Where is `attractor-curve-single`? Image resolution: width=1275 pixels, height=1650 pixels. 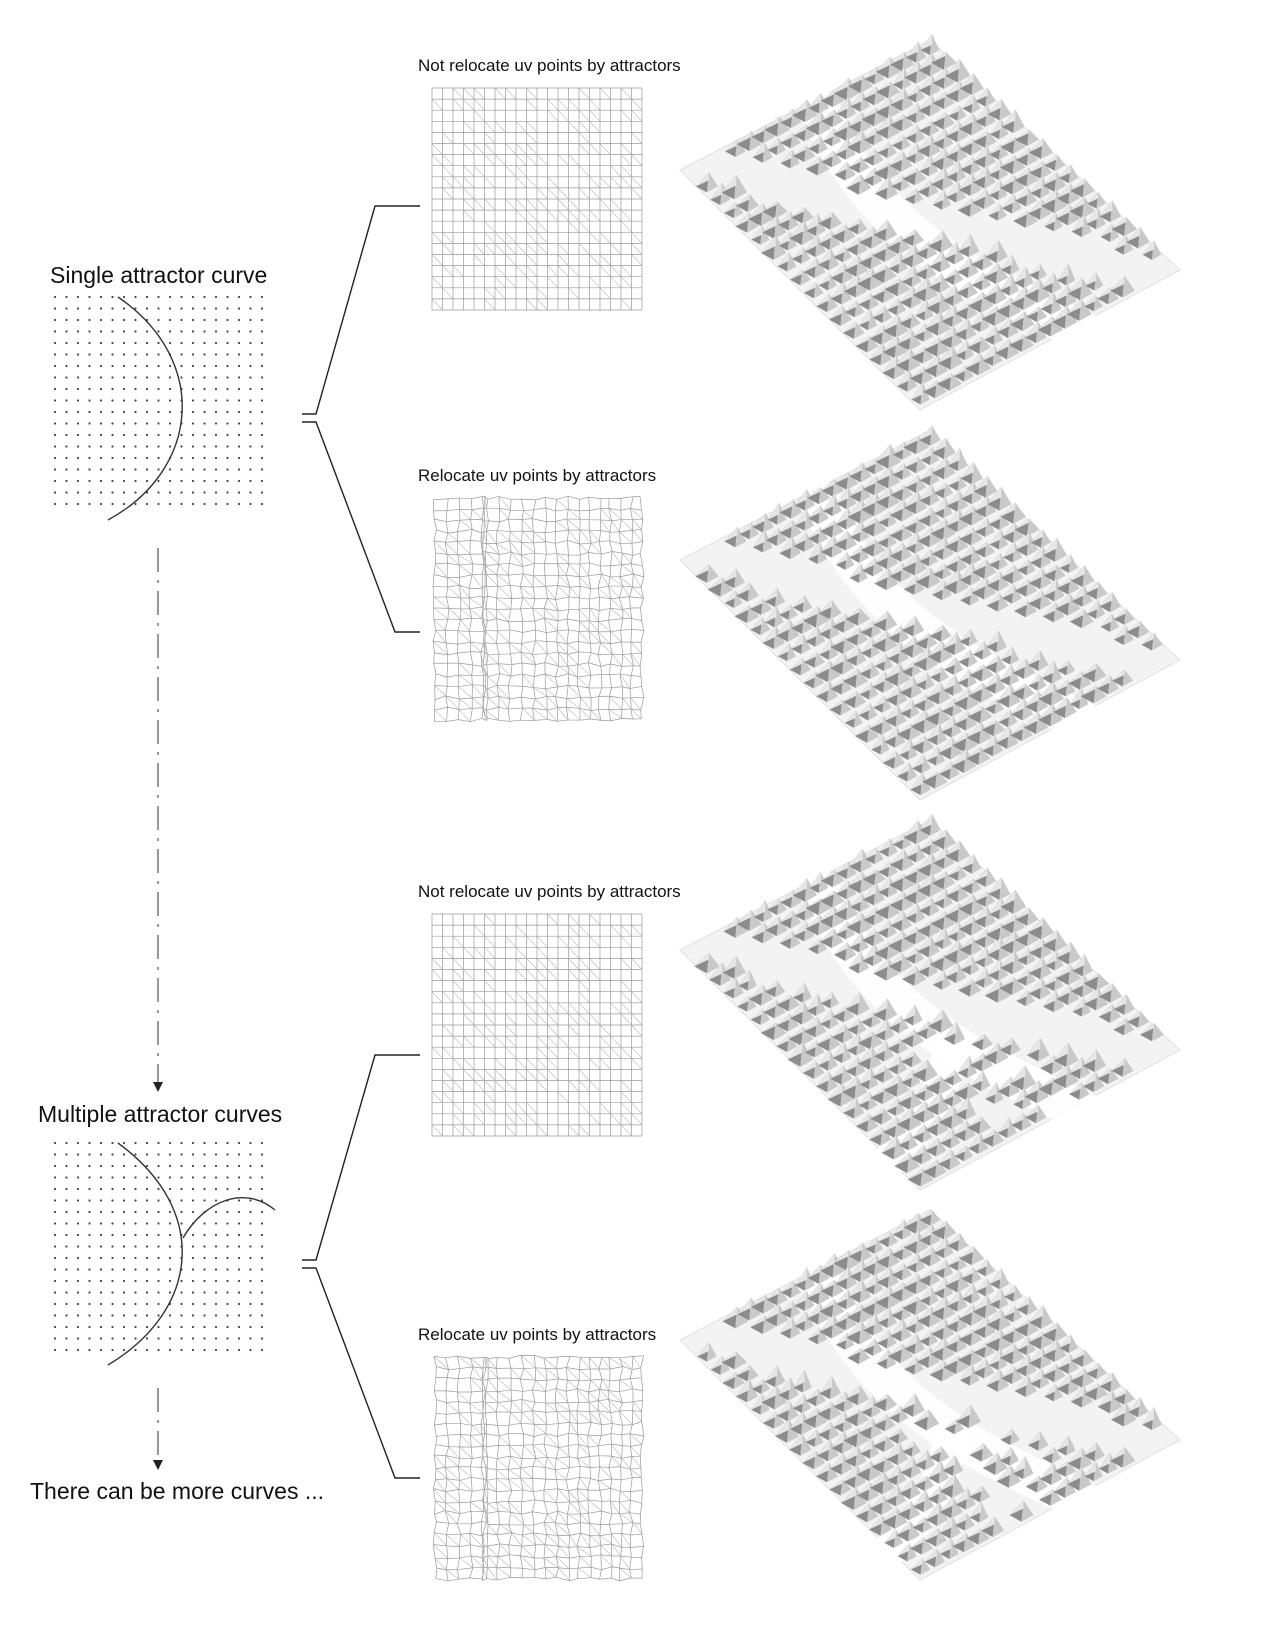
attractor-curve-single is located at coordinates (145, 408).